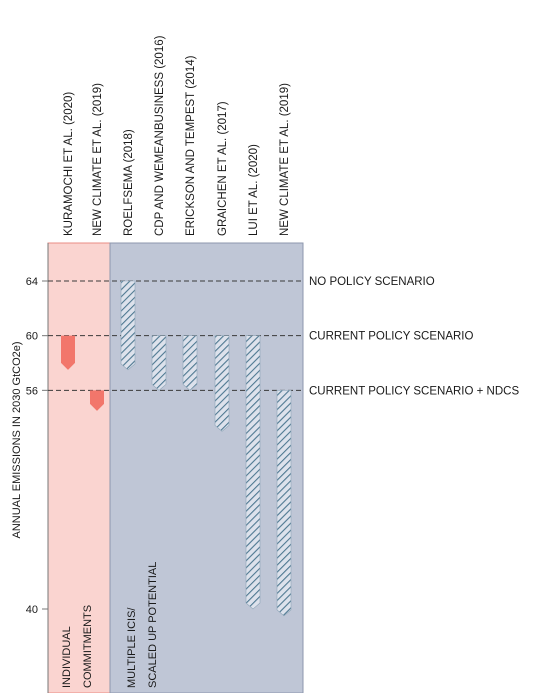 Image resolution: width=544 pixels, height=693 pixels. What do you see at coordinates (132, 647) in the screenshot?
I see `group-label: MULTIPLE ICIS/` at bounding box center [132, 647].